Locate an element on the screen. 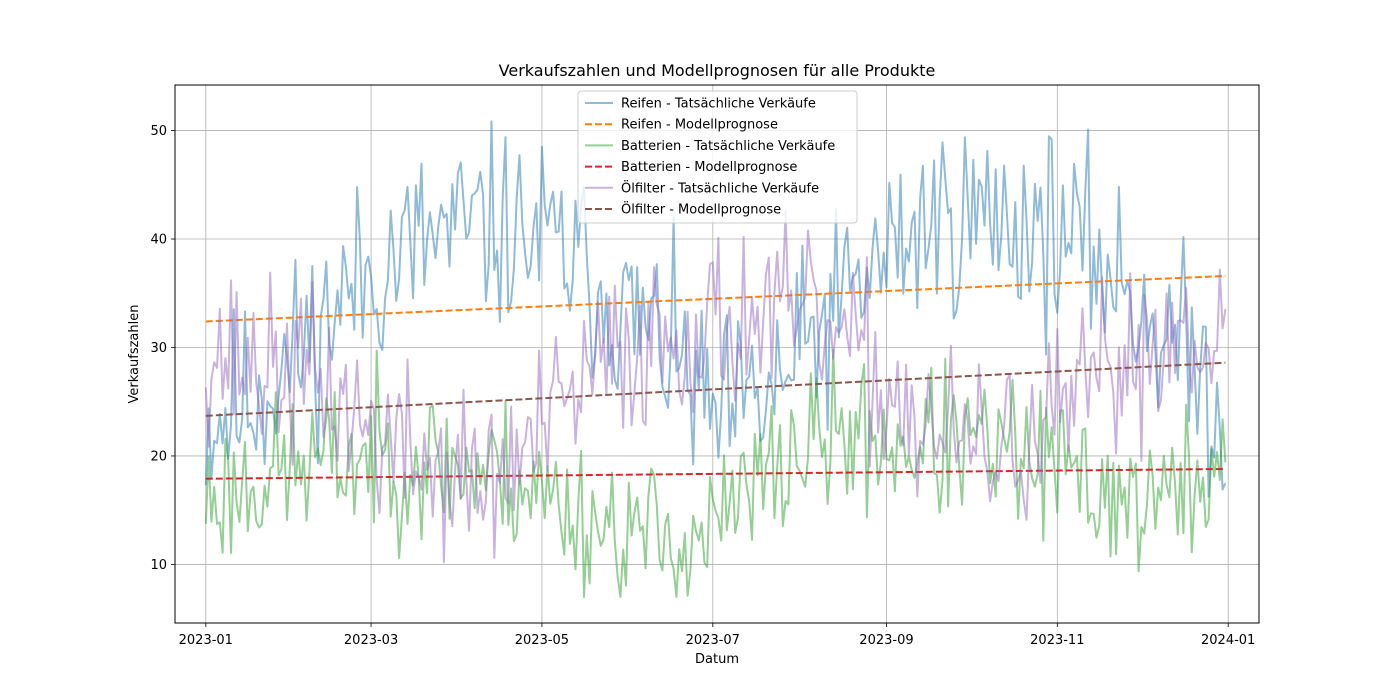 The height and width of the screenshot is (700, 1400). x-tick-label: 2023-07 is located at coordinates (713, 640).